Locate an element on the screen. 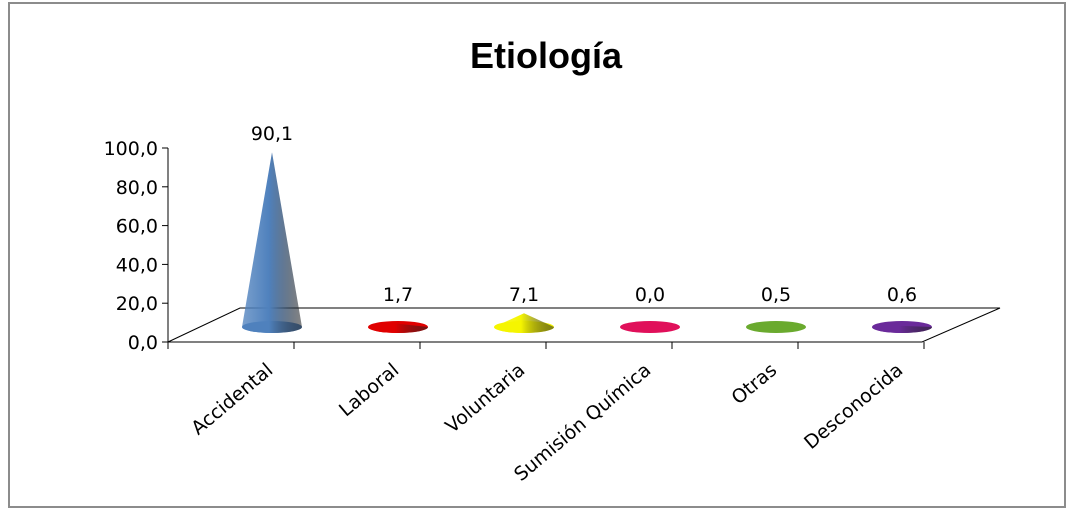 The width and height of the screenshot is (1072, 513). x-category-label: Sumisión Química is located at coordinates (582, 422).